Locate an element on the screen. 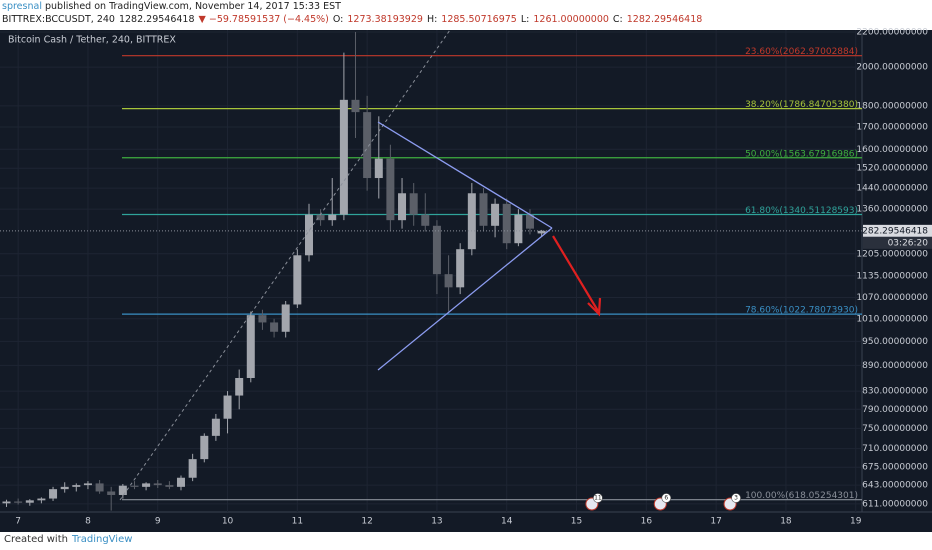 The image size is (932, 550). x-tick-label: 15 is located at coordinates (576, 522).